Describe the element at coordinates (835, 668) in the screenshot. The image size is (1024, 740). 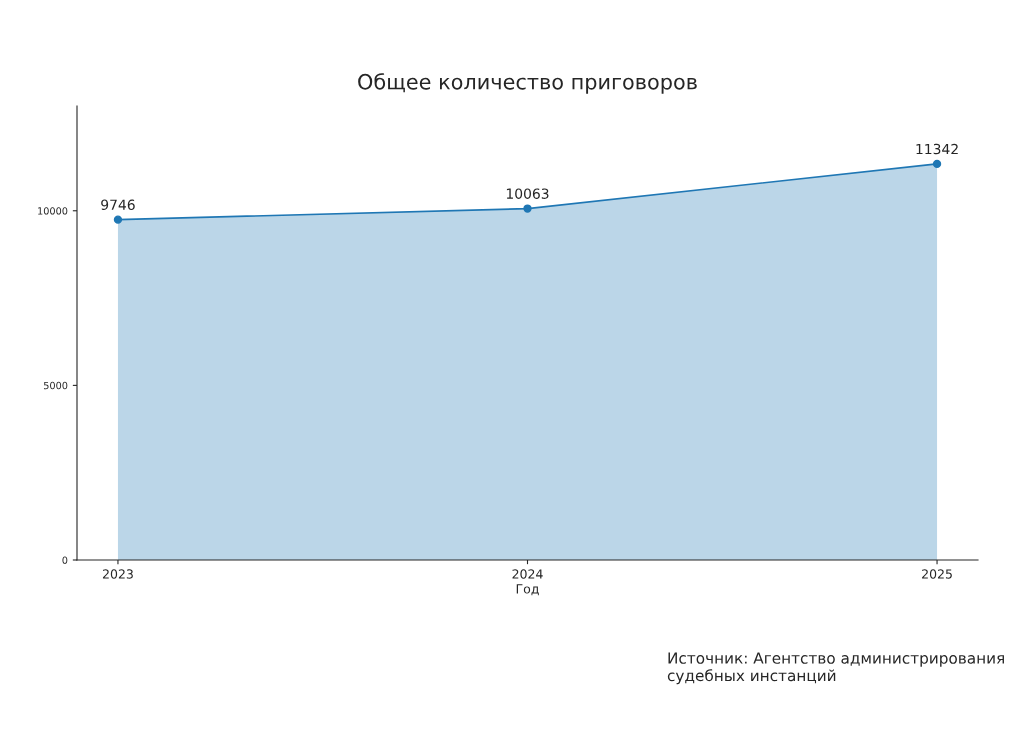
I see `text: Источник: Агентство администрирования судебных инстанций` at that location.